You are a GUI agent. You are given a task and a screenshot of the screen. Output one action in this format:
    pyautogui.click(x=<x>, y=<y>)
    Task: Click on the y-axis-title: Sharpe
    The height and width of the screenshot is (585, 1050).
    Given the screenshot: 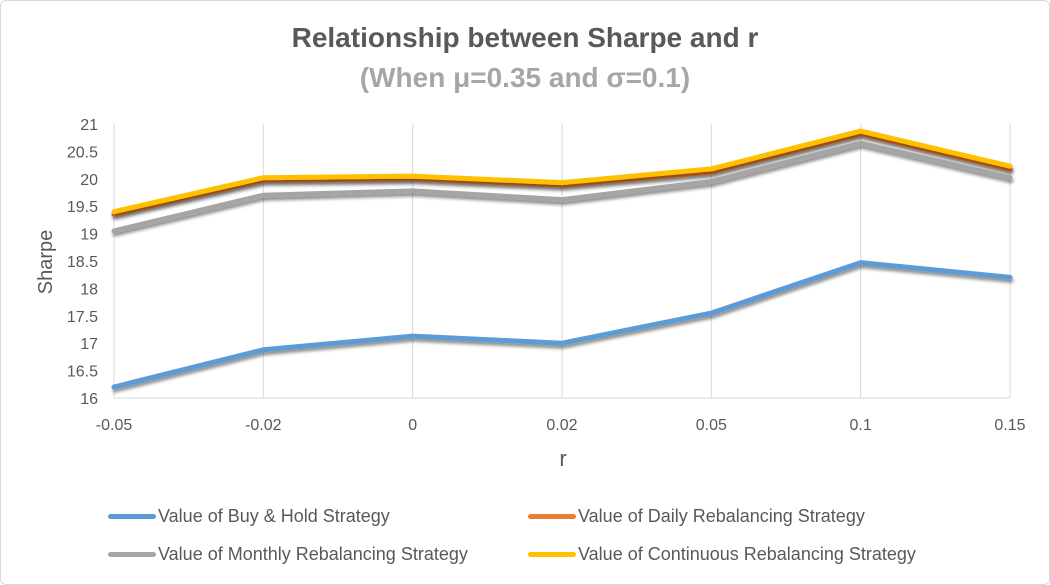 What is the action you would take?
    pyautogui.click(x=46, y=262)
    